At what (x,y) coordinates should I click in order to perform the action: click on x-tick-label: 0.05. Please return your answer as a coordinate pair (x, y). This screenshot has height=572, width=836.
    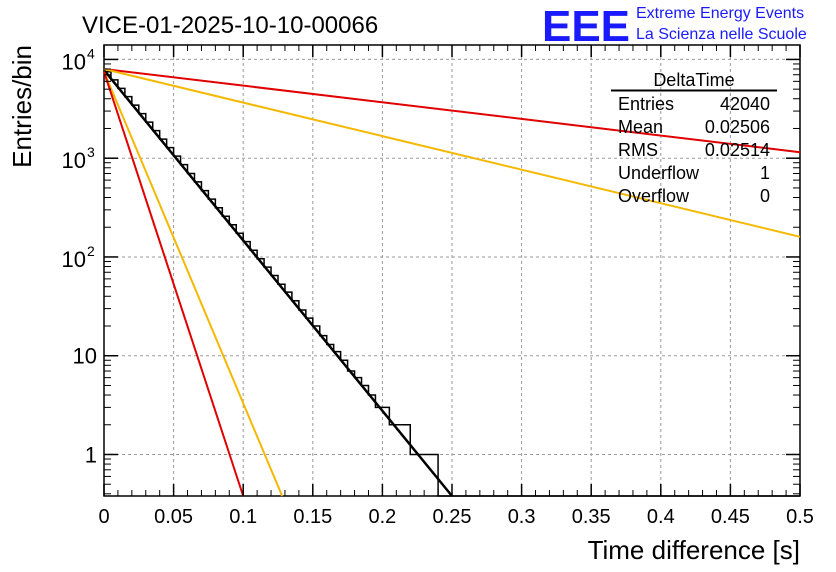
    Looking at the image, I should click on (173, 517).